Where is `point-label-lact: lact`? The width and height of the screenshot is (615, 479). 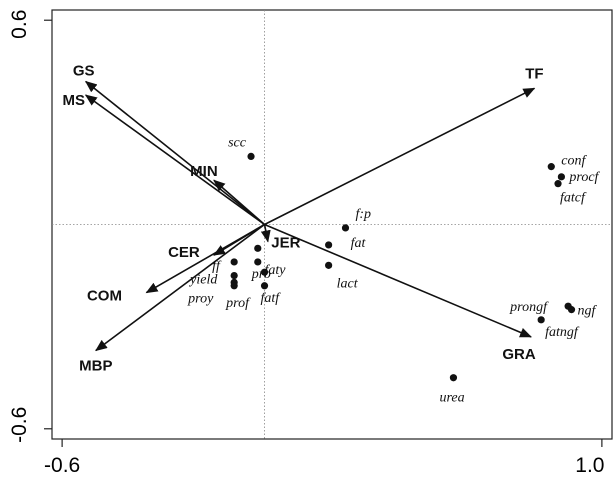 point-label-lact: lact is located at coordinates (348, 283).